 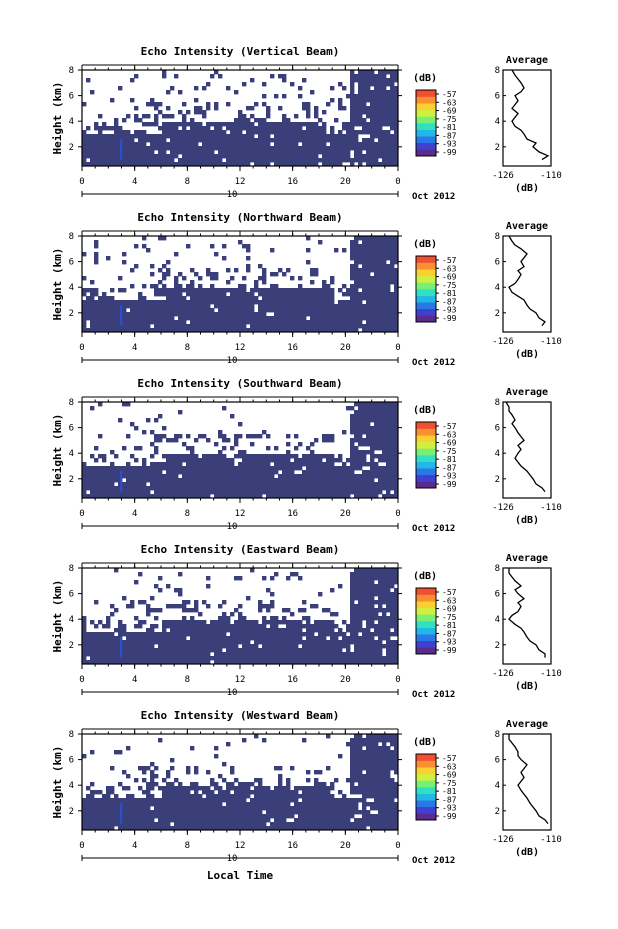 What do you see at coordinates (240, 118) in the screenshot?
I see `heatmap` at bounding box center [240, 118].